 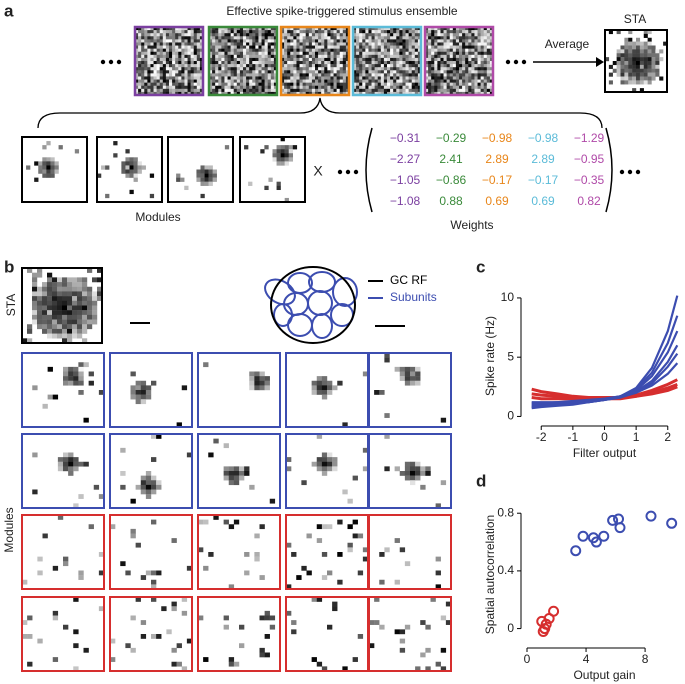 I want to click on frame, so click(x=239, y=471).